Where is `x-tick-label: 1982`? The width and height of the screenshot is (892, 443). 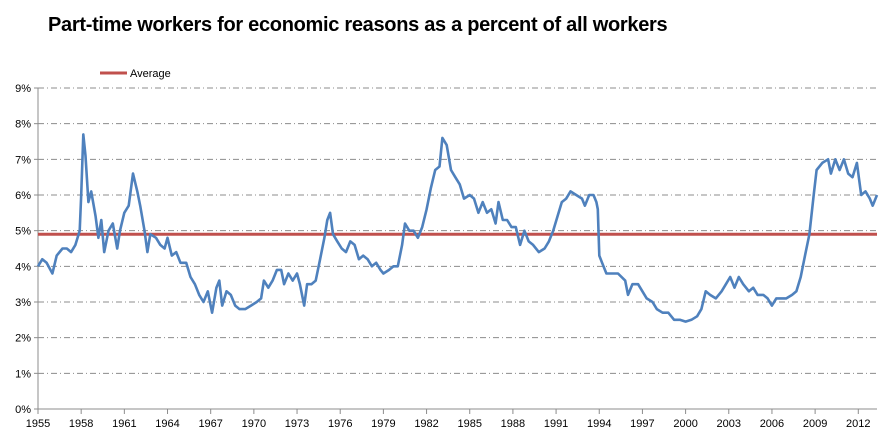 x-tick-label: 1982 is located at coordinates (426, 424).